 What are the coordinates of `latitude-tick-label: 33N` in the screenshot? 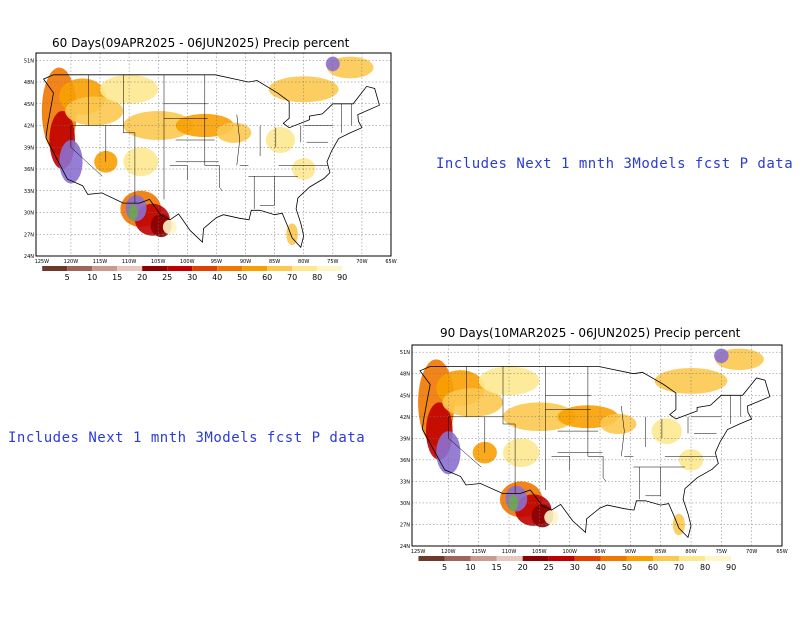 It's located at (29, 192).